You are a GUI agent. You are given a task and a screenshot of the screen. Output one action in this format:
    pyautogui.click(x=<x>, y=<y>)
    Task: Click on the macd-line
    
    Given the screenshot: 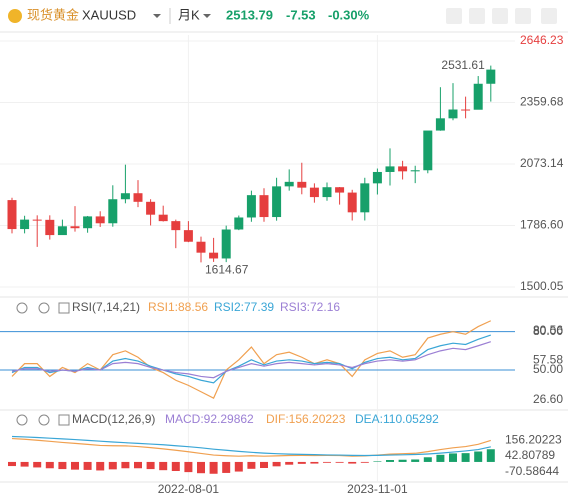 What is the action you would take?
    pyautogui.click(x=251, y=446)
    